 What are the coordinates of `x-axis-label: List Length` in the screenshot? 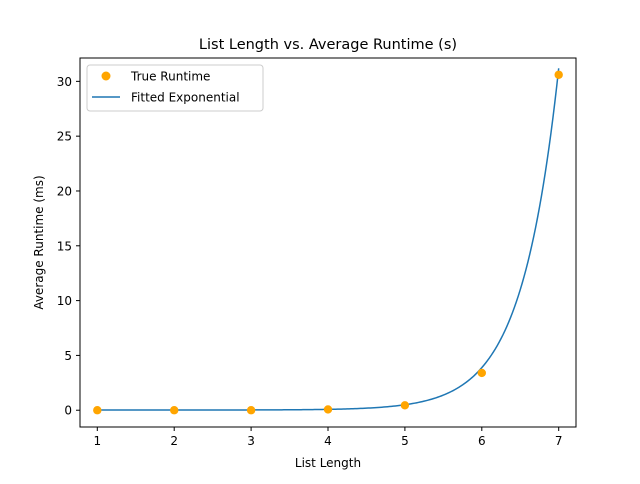 It's located at (328, 463).